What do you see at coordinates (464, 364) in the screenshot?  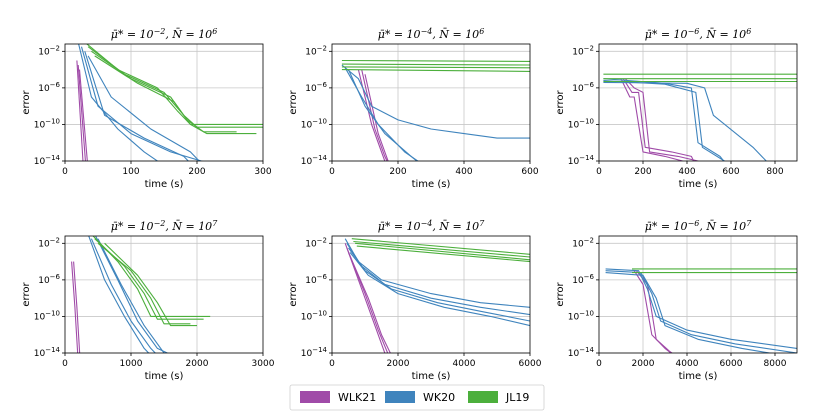 I see `x-tick-label: 4000` at bounding box center [464, 364].